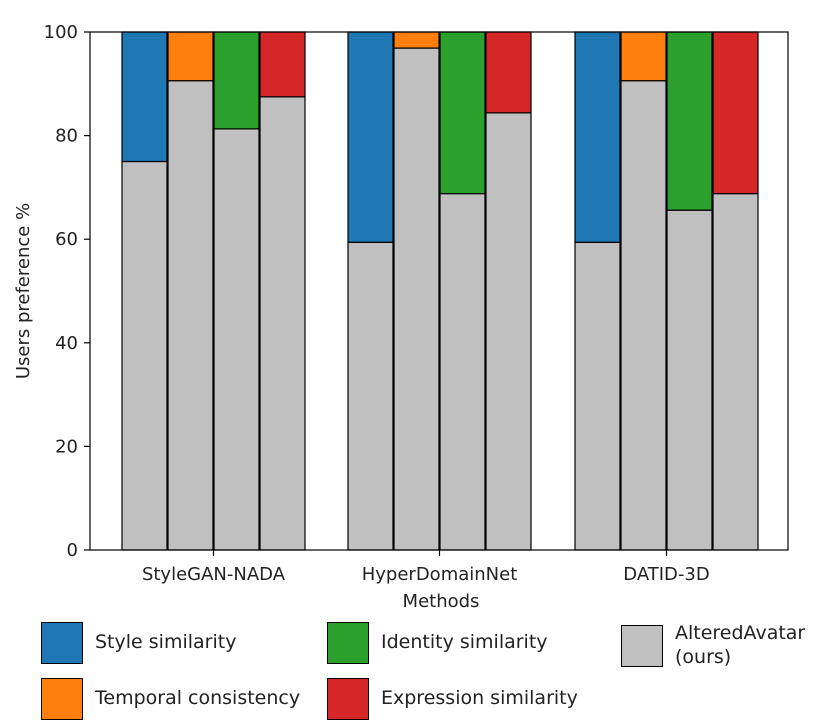  I want to click on bar-ours-datid-3d-identity, so click(689, 380).